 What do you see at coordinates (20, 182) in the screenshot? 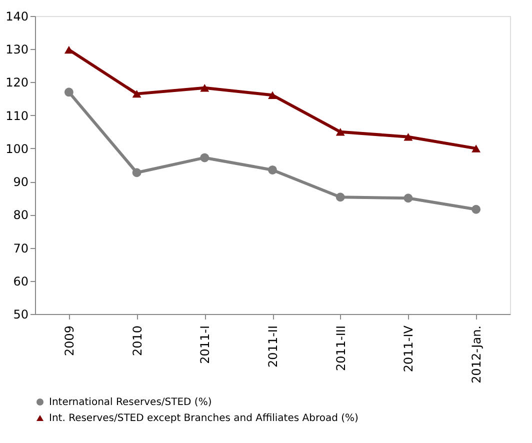
I see `y-tick-label: 90` at bounding box center [20, 182].